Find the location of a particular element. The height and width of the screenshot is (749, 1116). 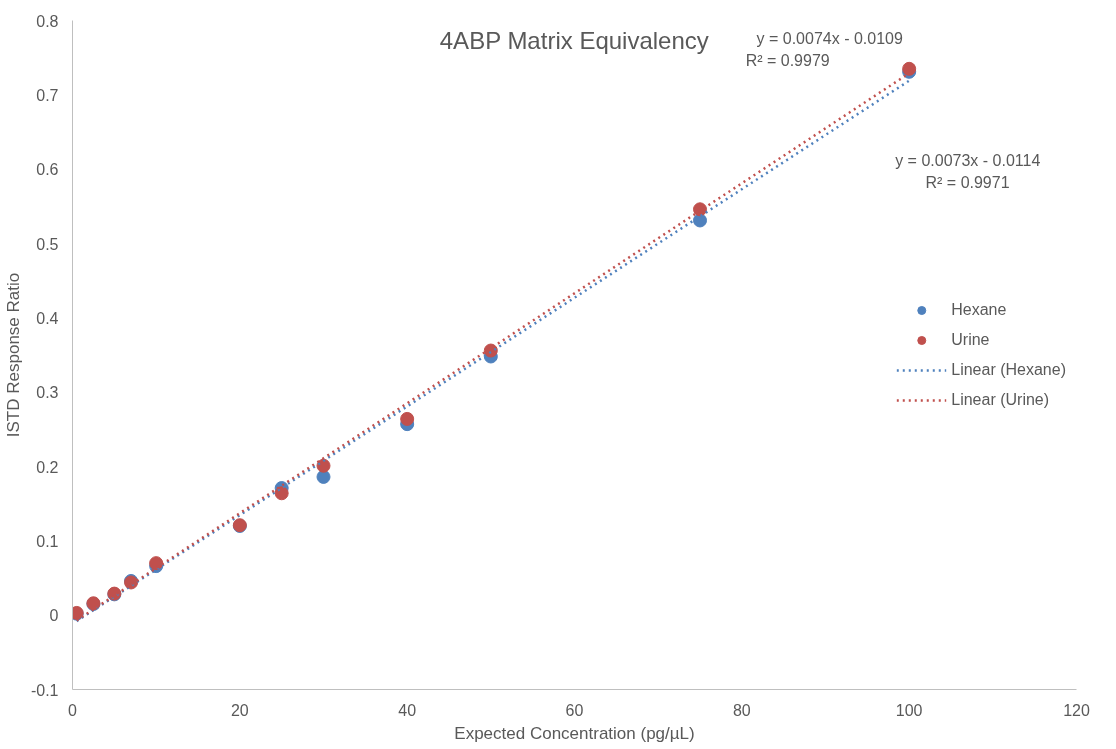

annotation: R² = 0.9979 is located at coordinates (787, 60).